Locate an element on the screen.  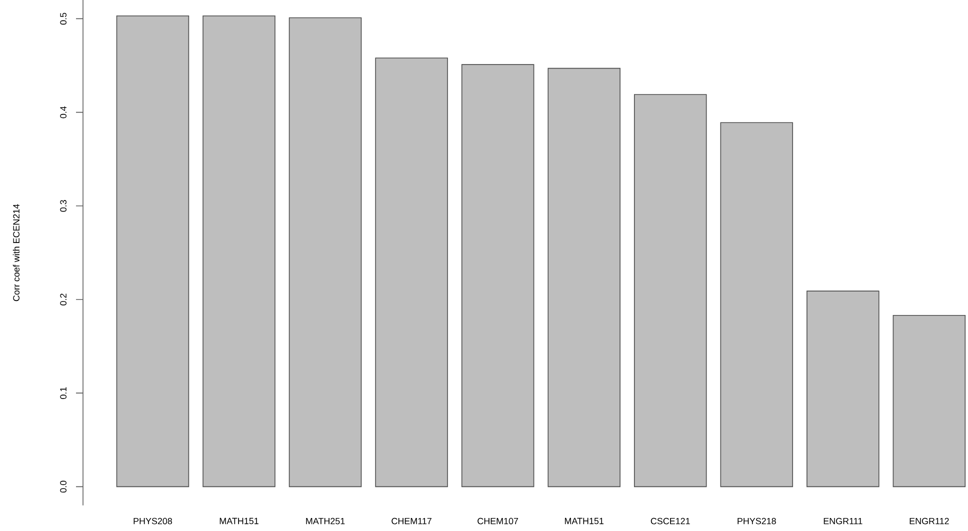
x-tick-label: ENGR111 is located at coordinates (843, 521).